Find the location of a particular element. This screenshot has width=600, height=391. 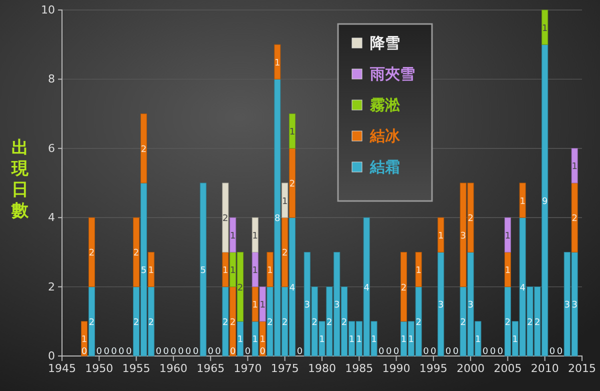

x-tick-label: 1975 is located at coordinates (284, 368).